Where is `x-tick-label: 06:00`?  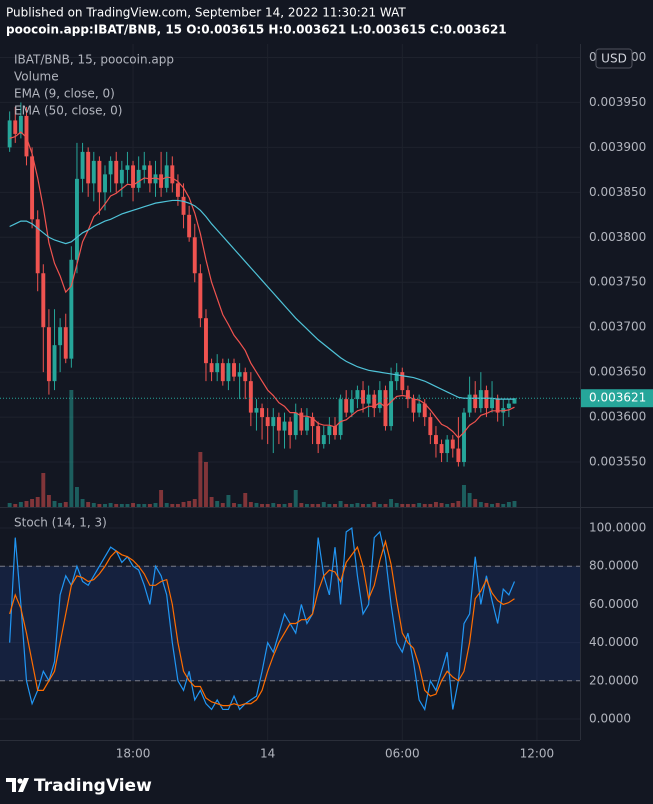 x-tick-label: 06:00 is located at coordinates (402, 754).